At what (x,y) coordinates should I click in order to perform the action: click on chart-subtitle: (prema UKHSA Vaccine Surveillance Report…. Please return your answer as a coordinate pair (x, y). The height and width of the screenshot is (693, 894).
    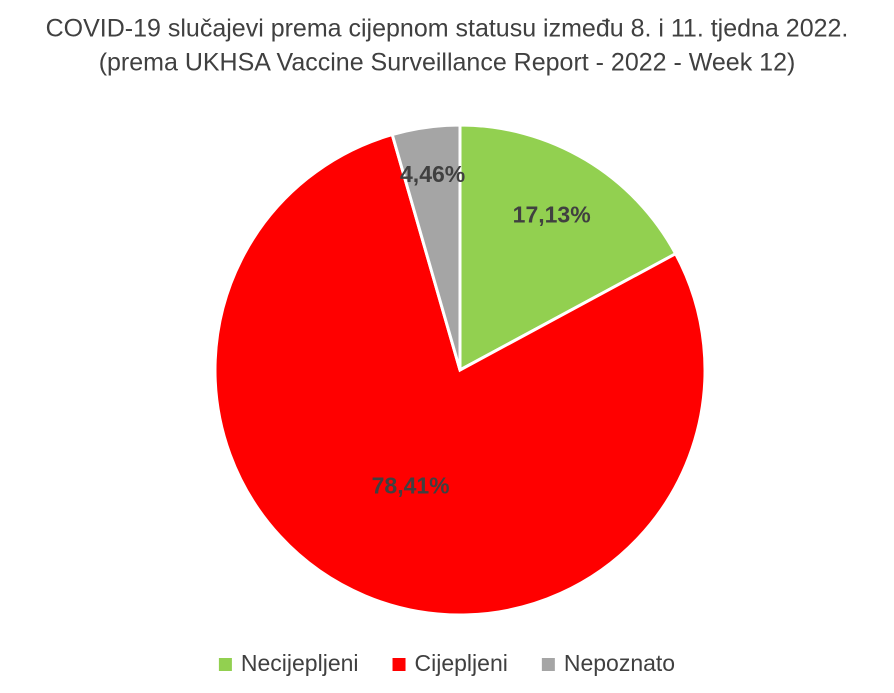
    Looking at the image, I should click on (447, 63).